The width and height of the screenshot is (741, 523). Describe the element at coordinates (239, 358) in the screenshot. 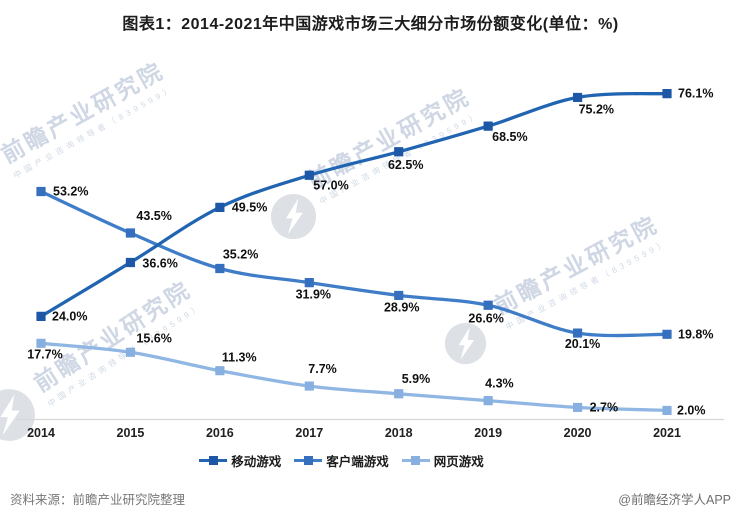

I see `data-point-label: 11.3%` at that location.